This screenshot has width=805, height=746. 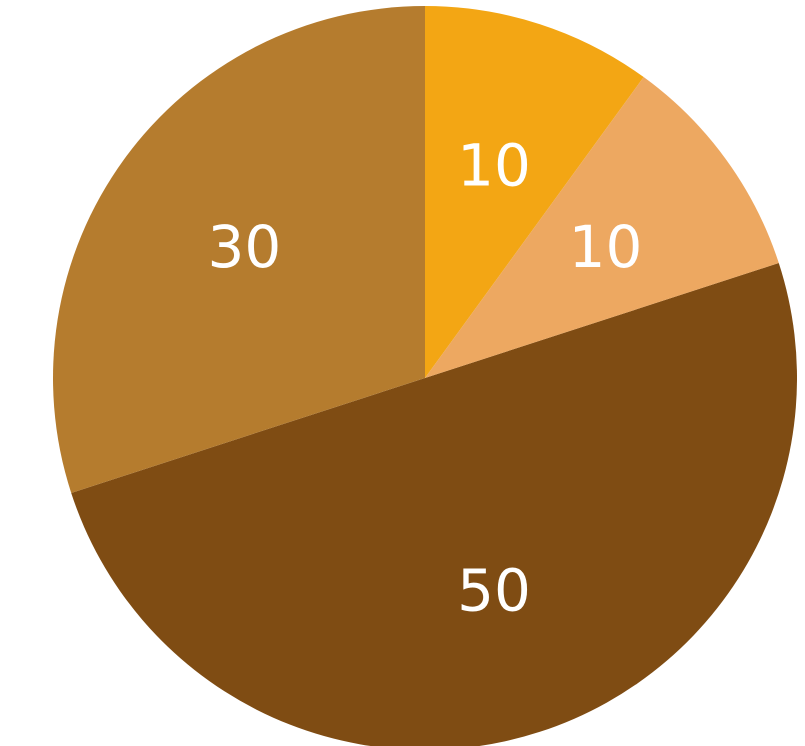 I want to click on slice-label-3: 10, so click(x=606, y=247).